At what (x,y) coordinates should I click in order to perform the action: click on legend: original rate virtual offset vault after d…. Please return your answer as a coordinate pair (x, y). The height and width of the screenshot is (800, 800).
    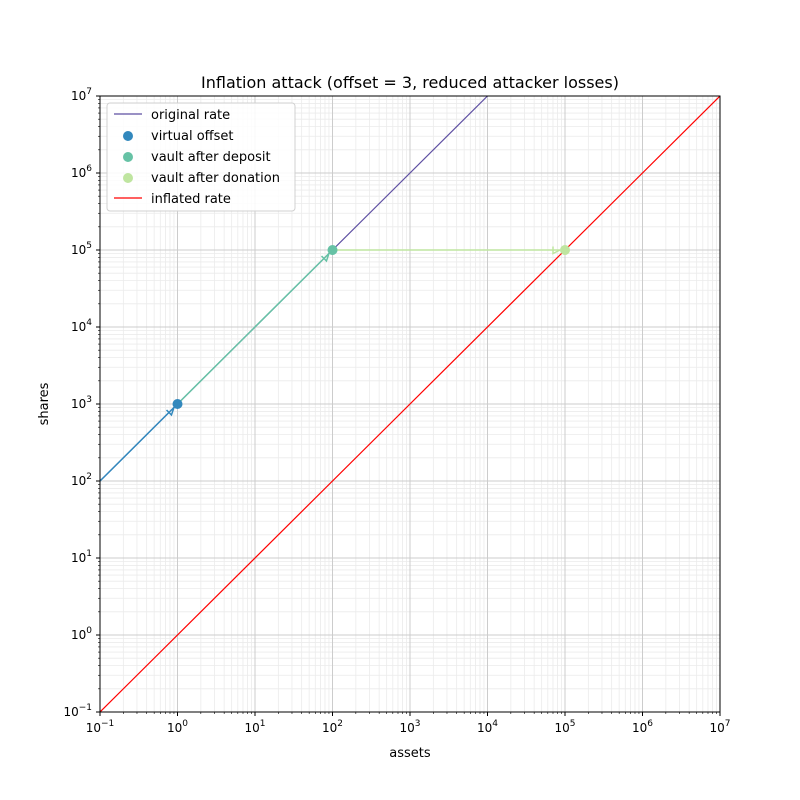
    Looking at the image, I should click on (201, 157).